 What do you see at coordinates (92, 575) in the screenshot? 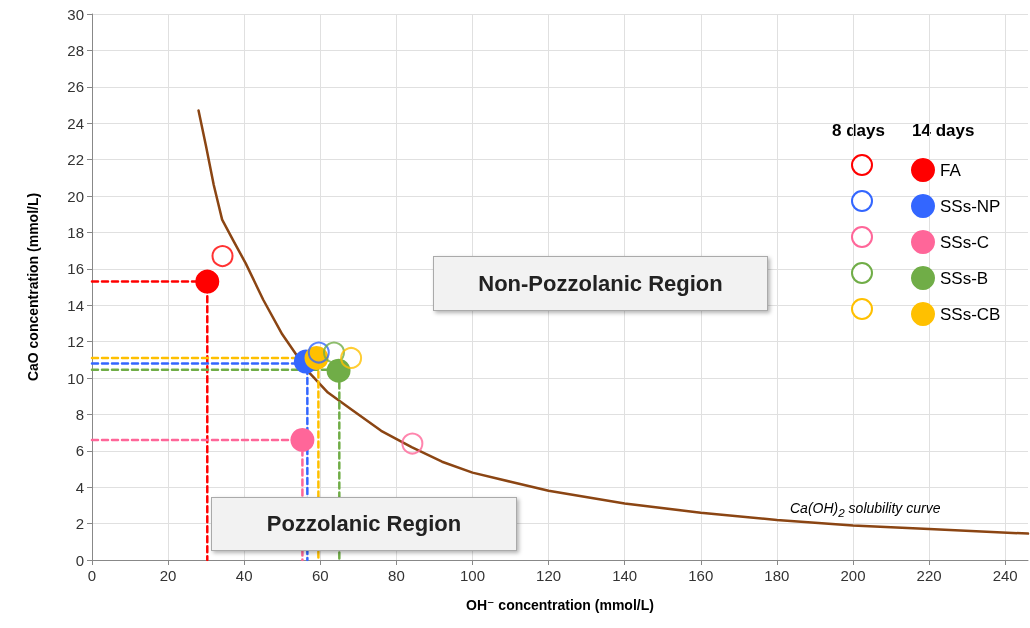
I see `x-tick-label: 0` at bounding box center [92, 575].